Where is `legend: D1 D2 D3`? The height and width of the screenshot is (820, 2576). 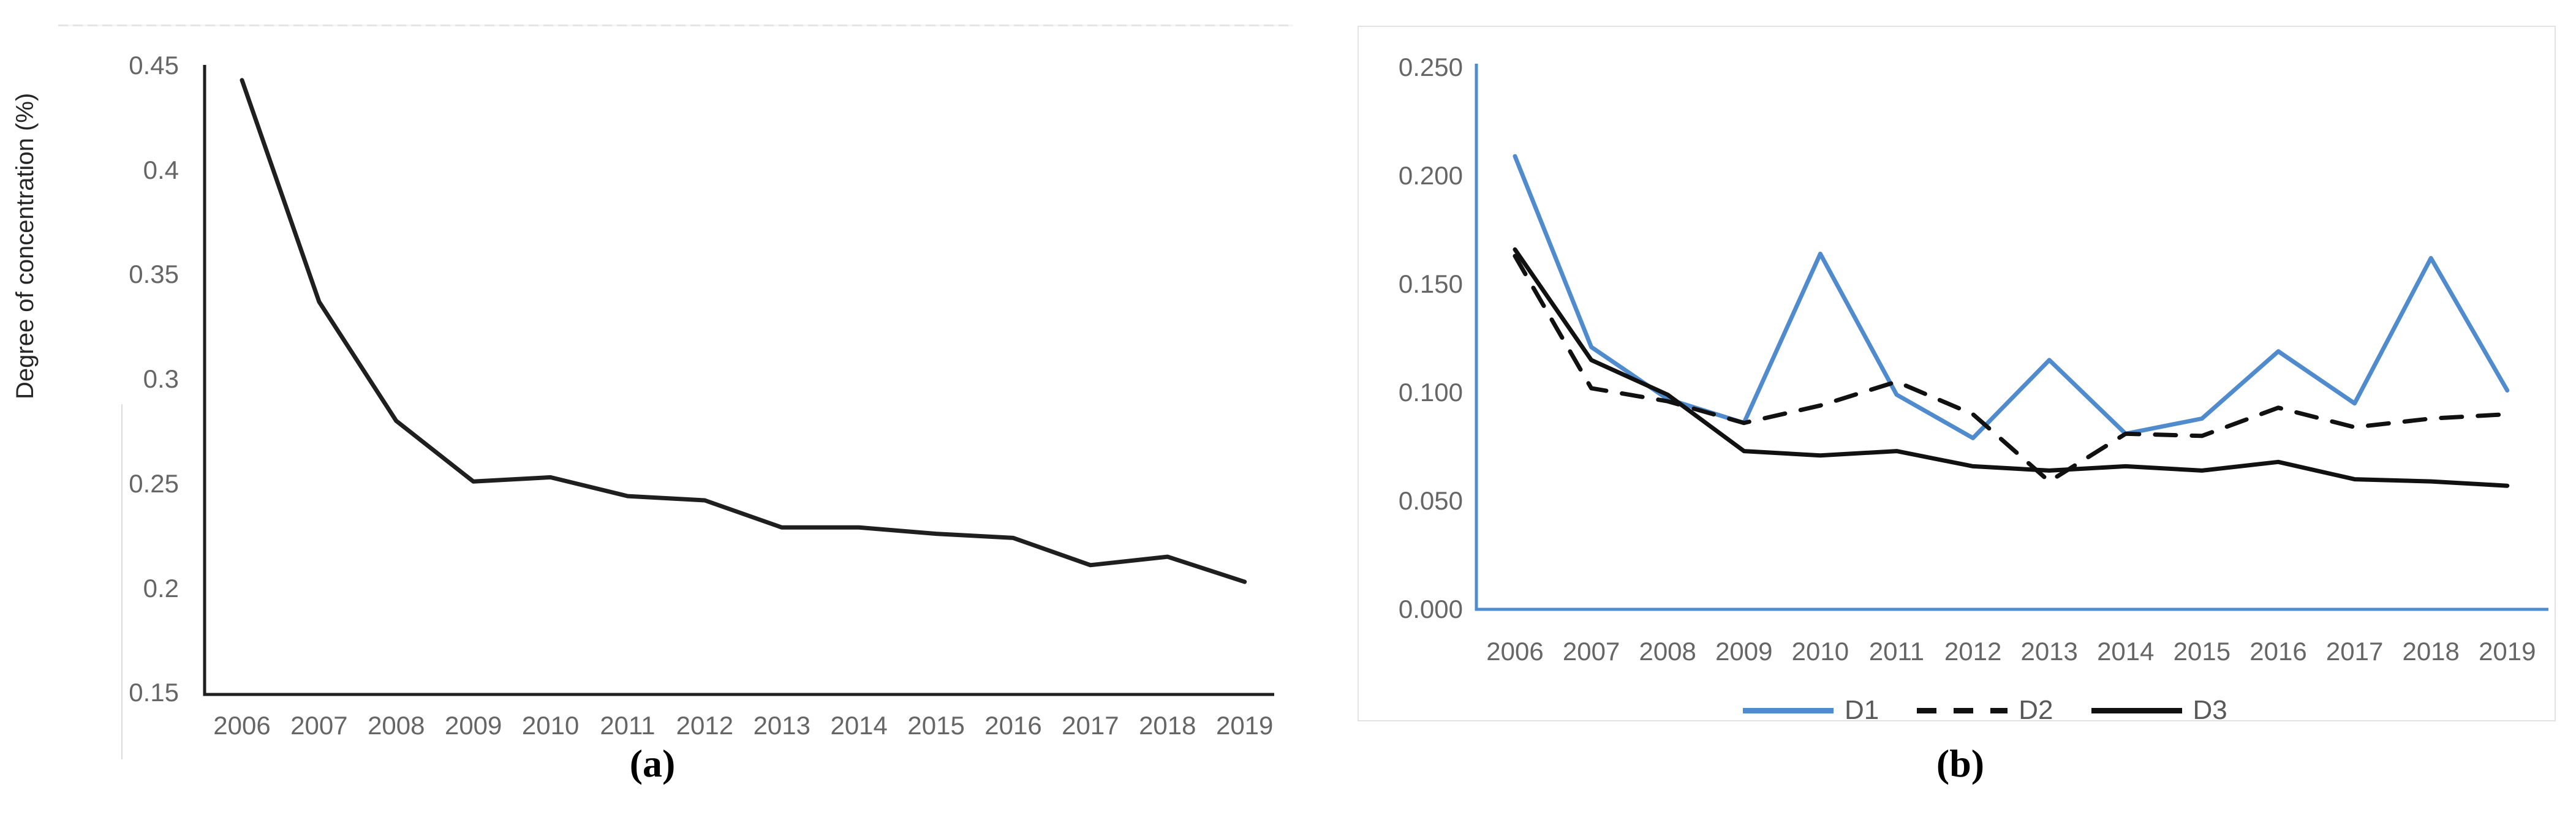
legend: D1 D2 D3 is located at coordinates (1985, 710).